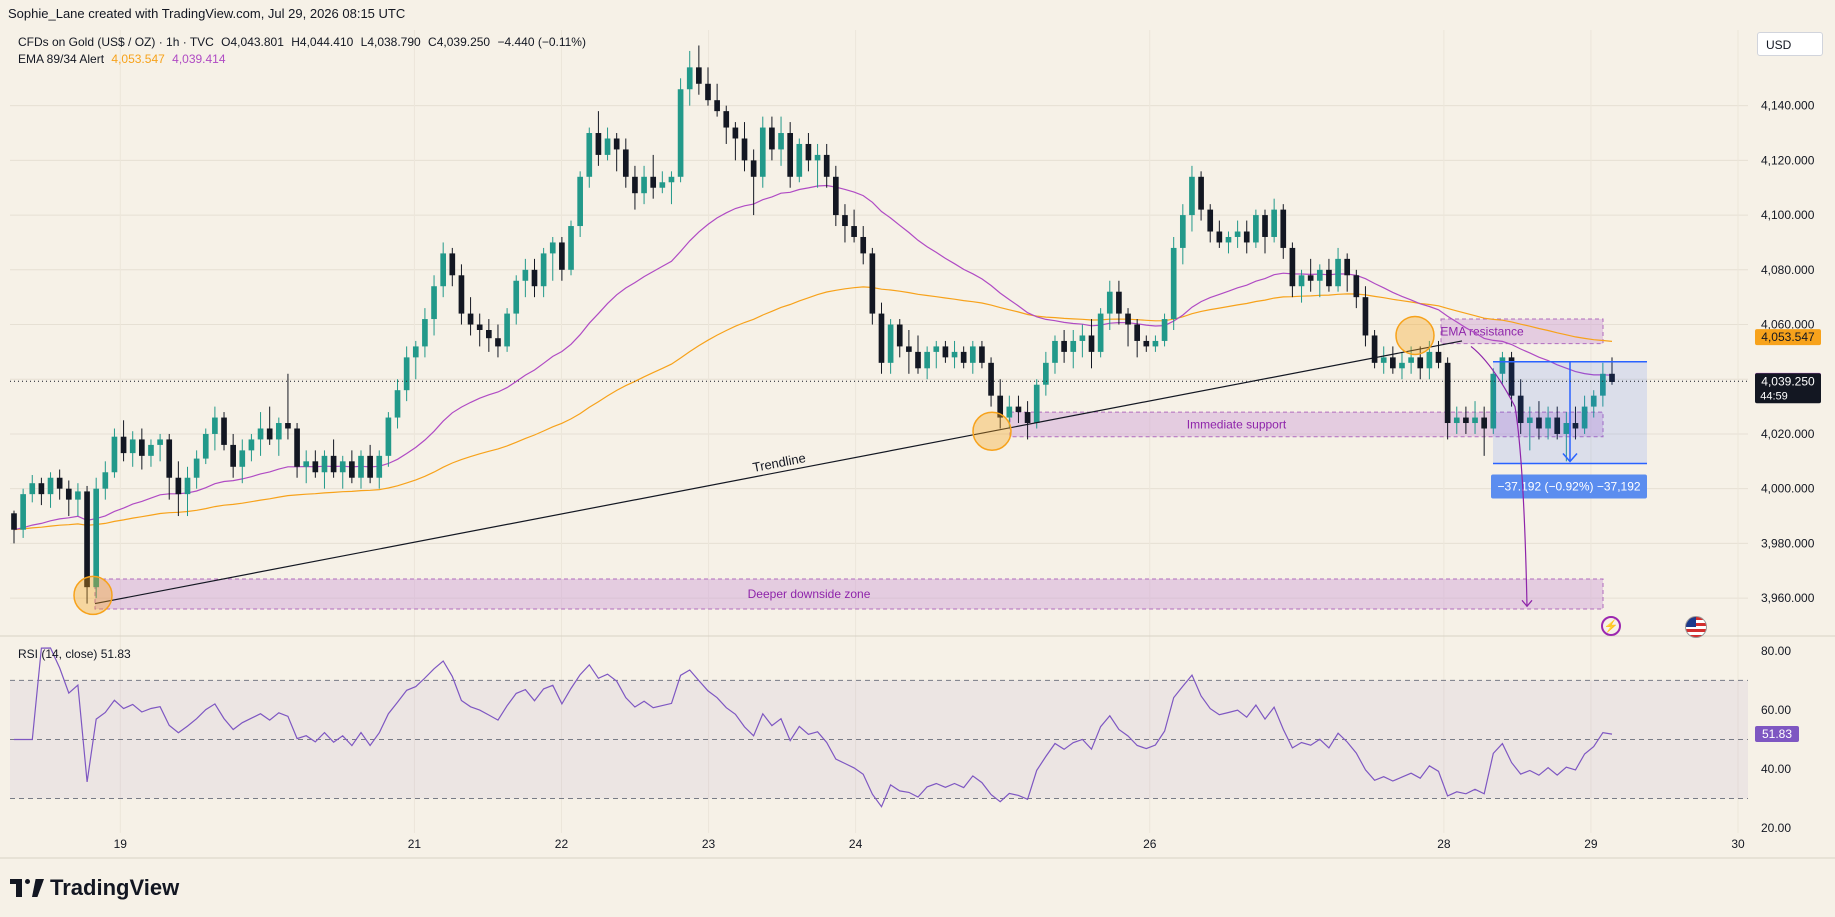  I want to click on last-price-badge, so click(1788, 388).